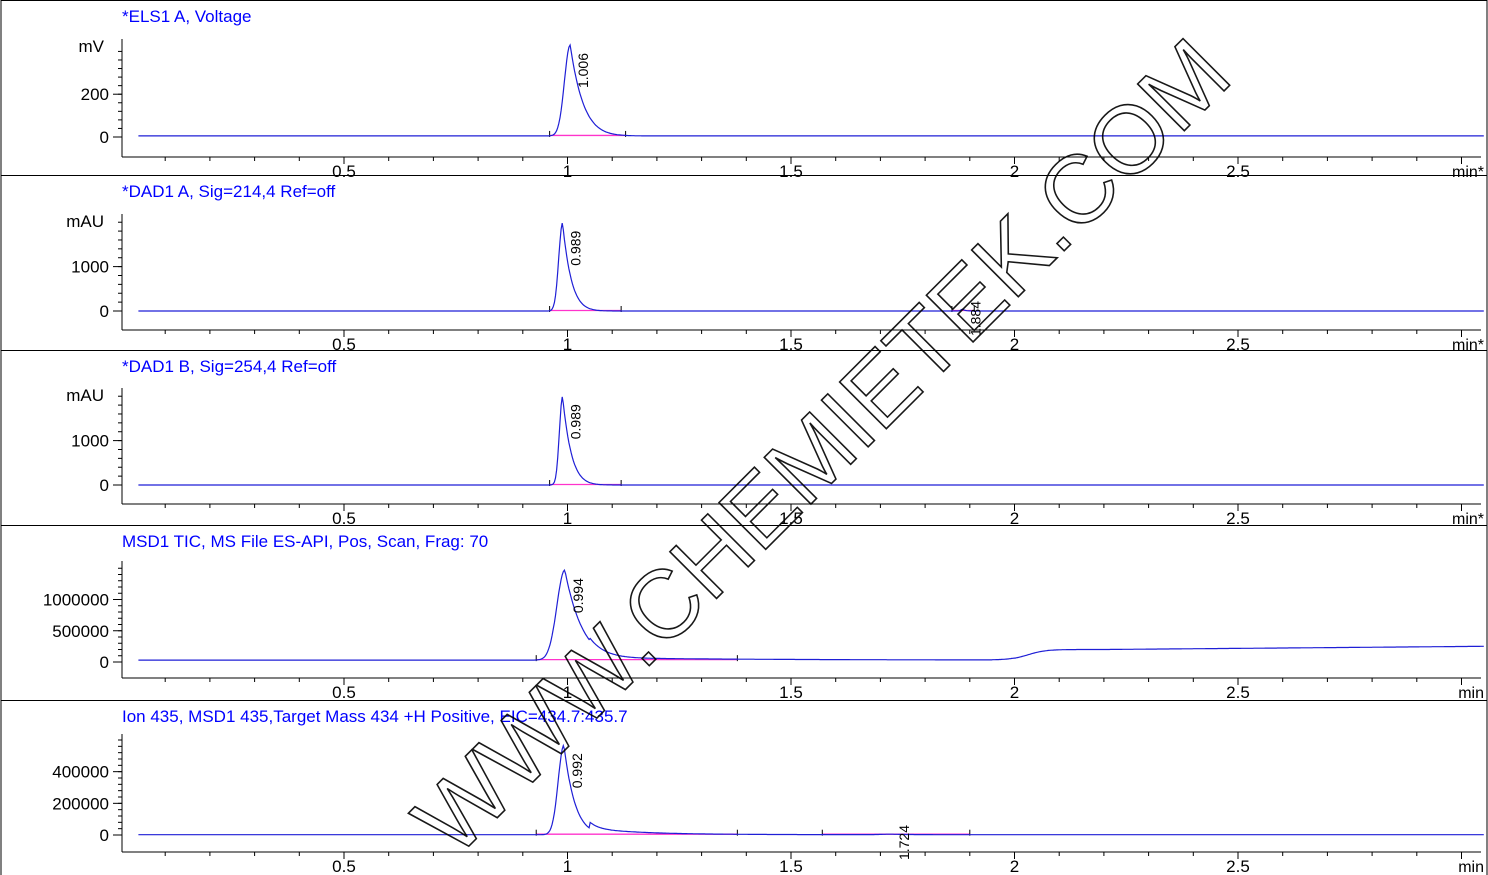 This screenshot has width=1488, height=875. I want to click on peak-label: 1.884, so click(976, 318).